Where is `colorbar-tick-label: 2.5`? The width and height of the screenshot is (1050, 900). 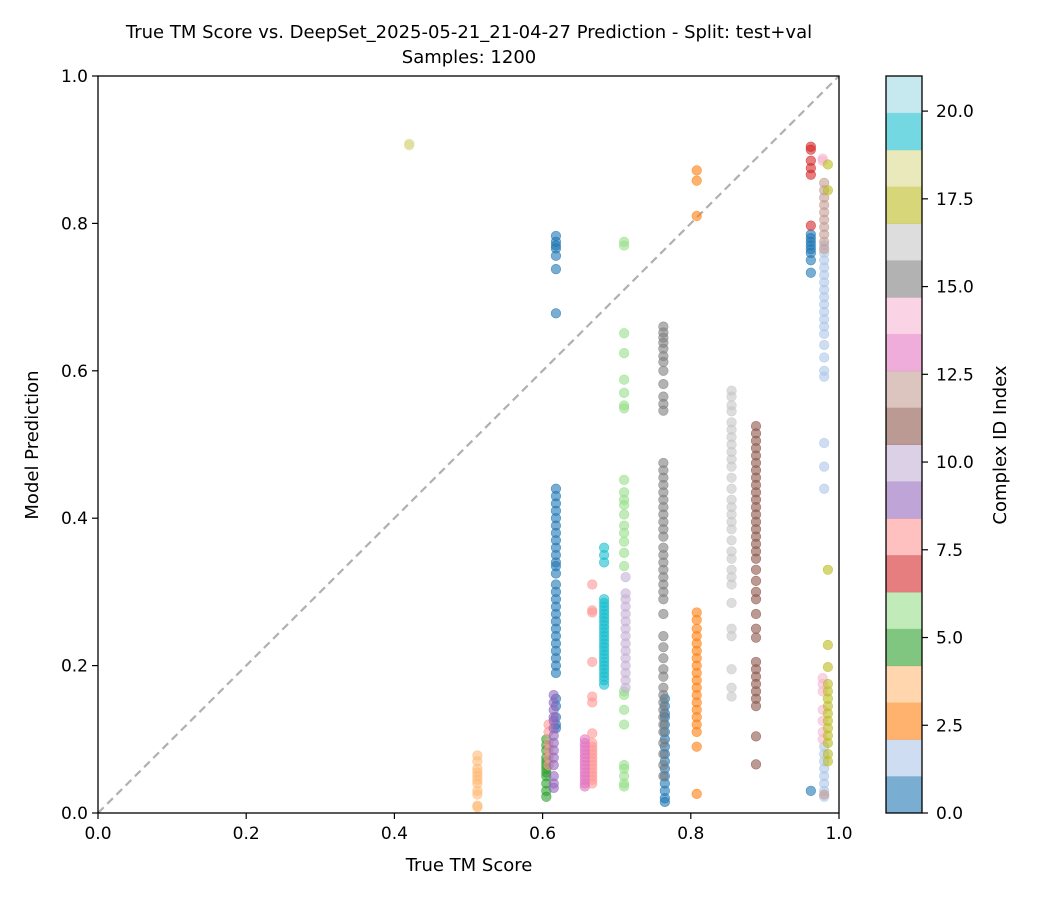 colorbar-tick-label: 2.5 is located at coordinates (949, 726).